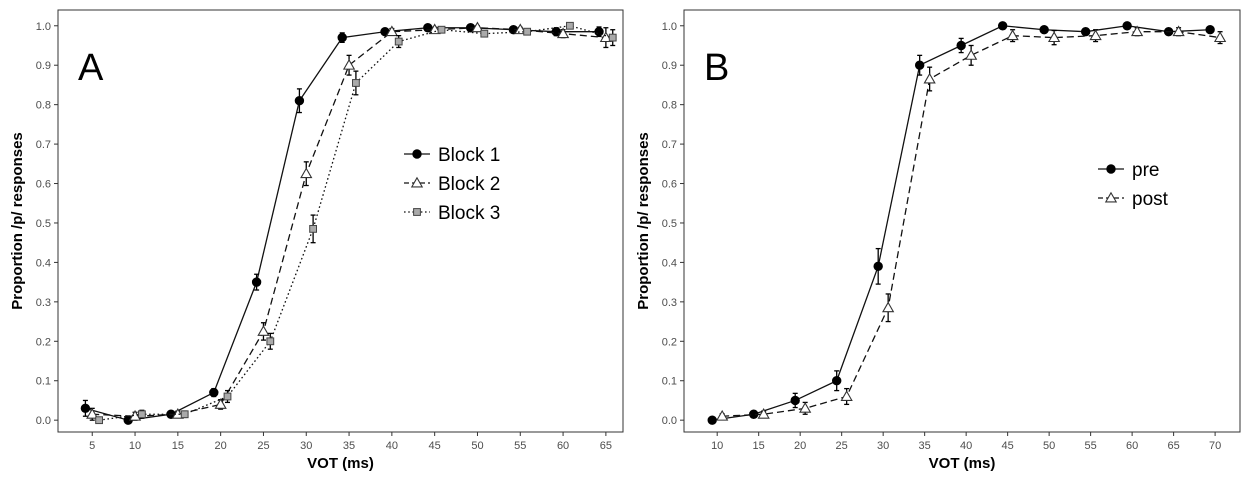 This screenshot has height=478, width=1241. Describe the element at coordinates (1145, 170) in the screenshot. I see `legend-label: pre` at that location.